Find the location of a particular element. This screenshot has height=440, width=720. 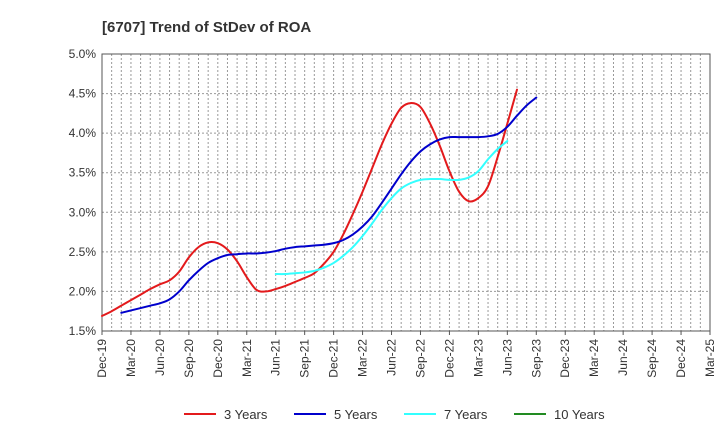

legend-label-3-years: 3 Years is located at coordinates (246, 414).